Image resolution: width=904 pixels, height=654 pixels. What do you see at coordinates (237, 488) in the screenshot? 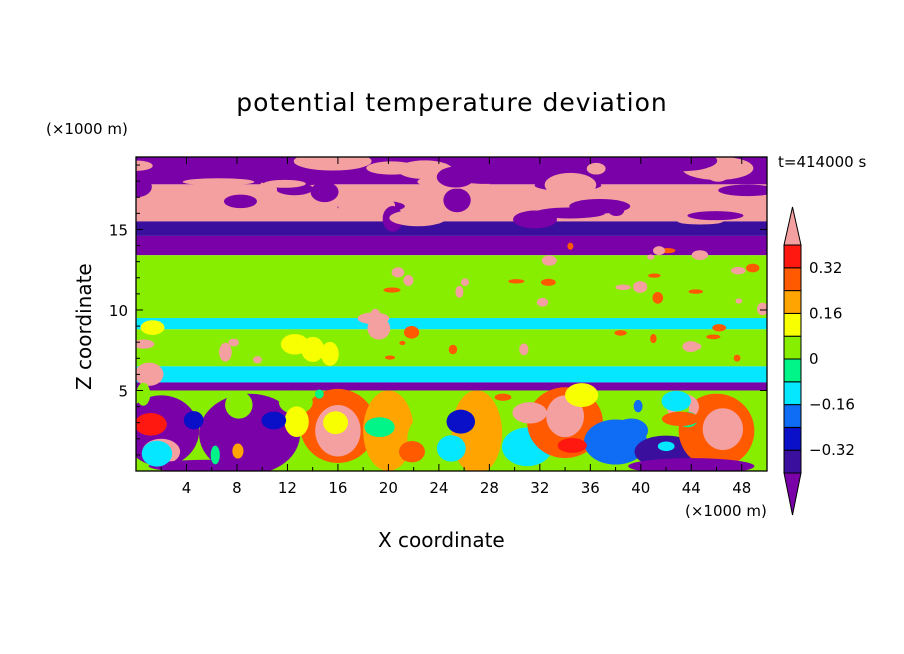
I see `x-tick-label: 8` at bounding box center [237, 488].